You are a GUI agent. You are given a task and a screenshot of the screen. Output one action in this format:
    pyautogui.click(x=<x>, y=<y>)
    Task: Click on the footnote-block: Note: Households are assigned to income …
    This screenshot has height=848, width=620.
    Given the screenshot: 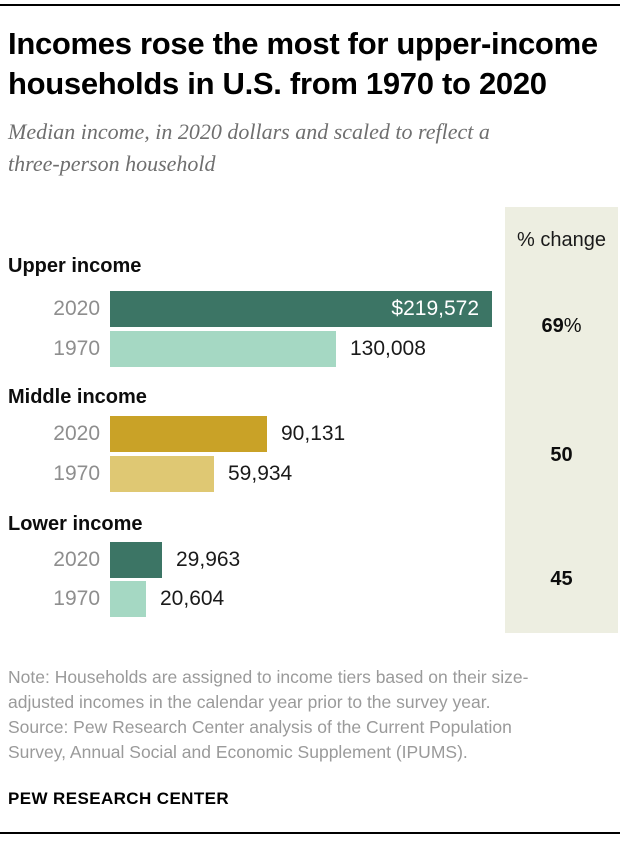 What is the action you would take?
    pyautogui.click(x=268, y=715)
    